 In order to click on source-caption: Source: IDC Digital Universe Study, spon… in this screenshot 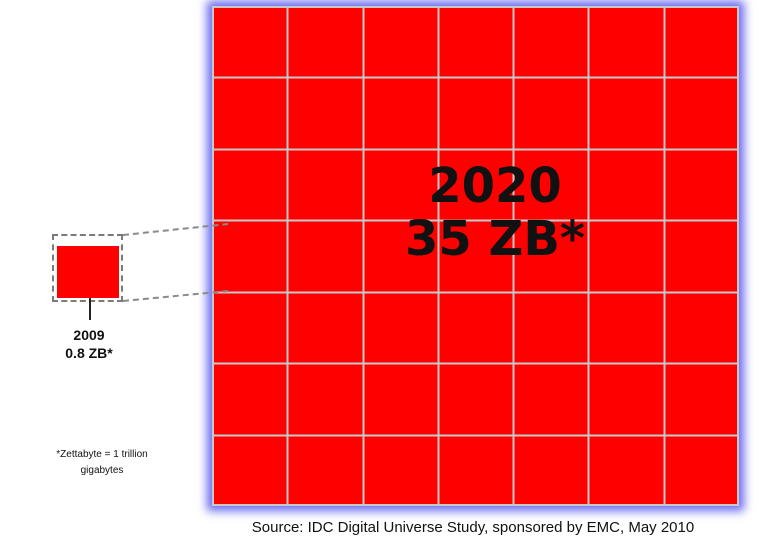, I will do `click(473, 527)`.